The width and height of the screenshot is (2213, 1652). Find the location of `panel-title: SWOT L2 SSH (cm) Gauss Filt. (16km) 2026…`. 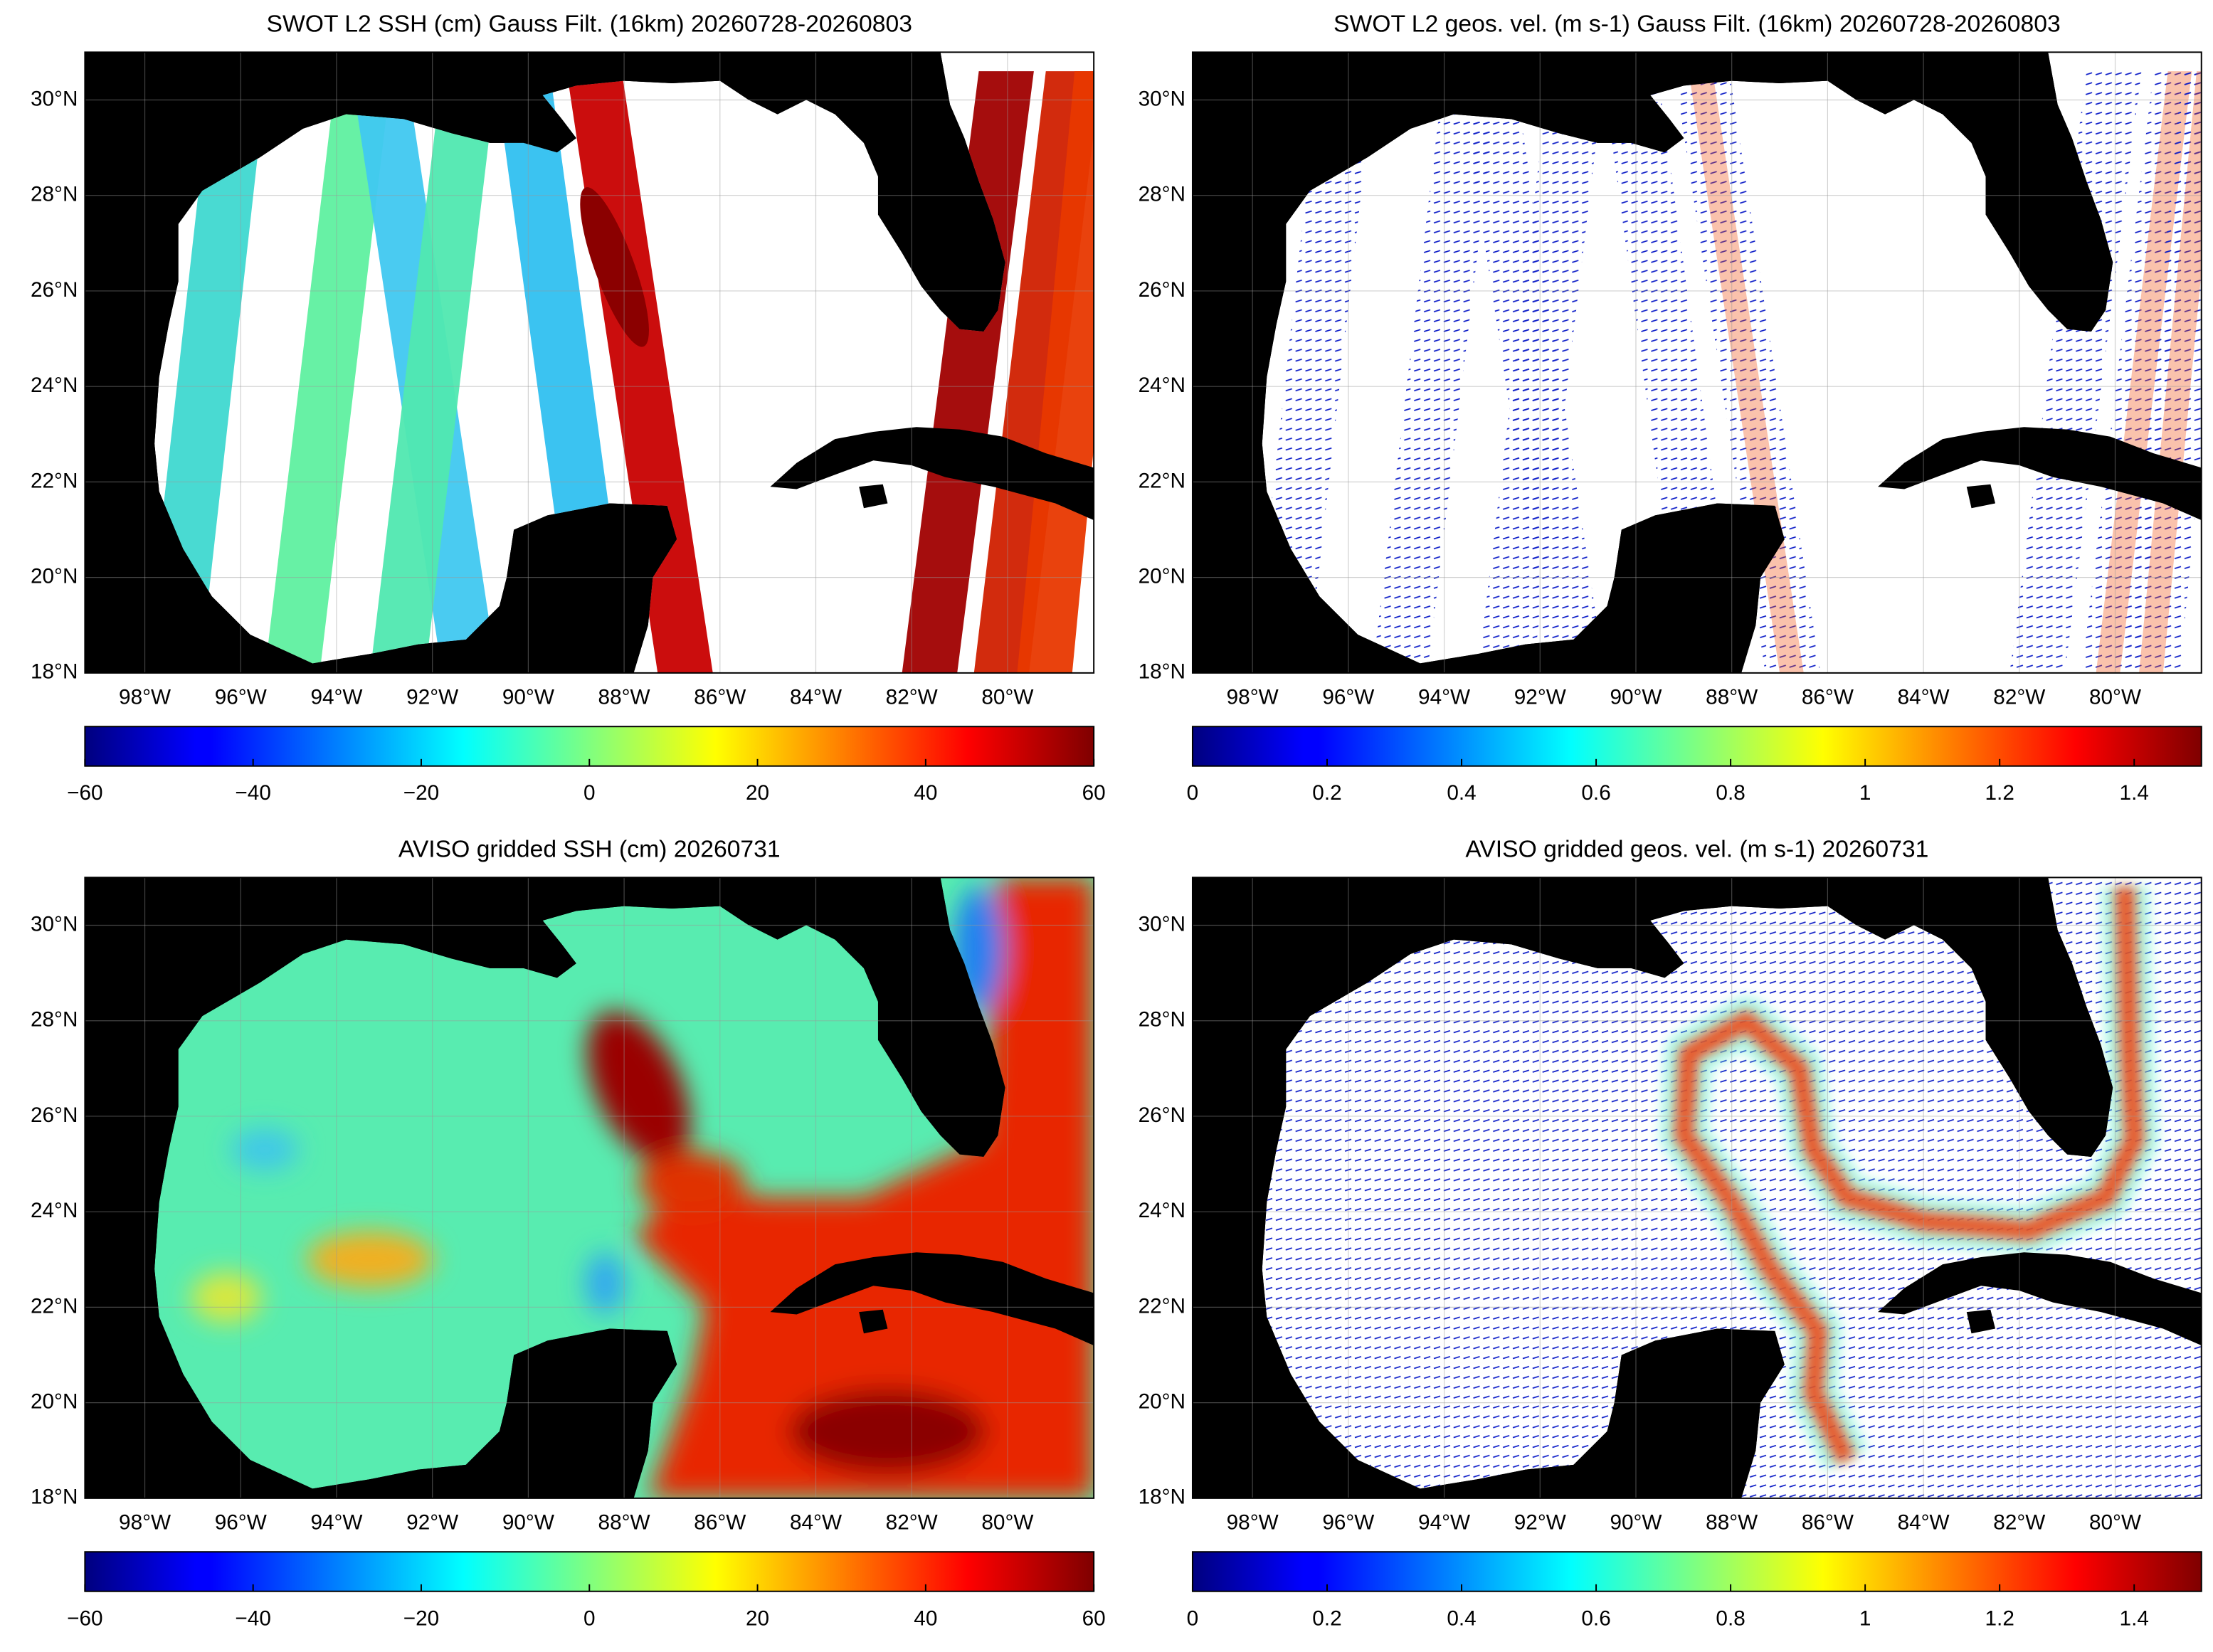

panel-title: SWOT L2 SSH (cm) Gauss Filt. (16km) 2026… is located at coordinates (589, 24).